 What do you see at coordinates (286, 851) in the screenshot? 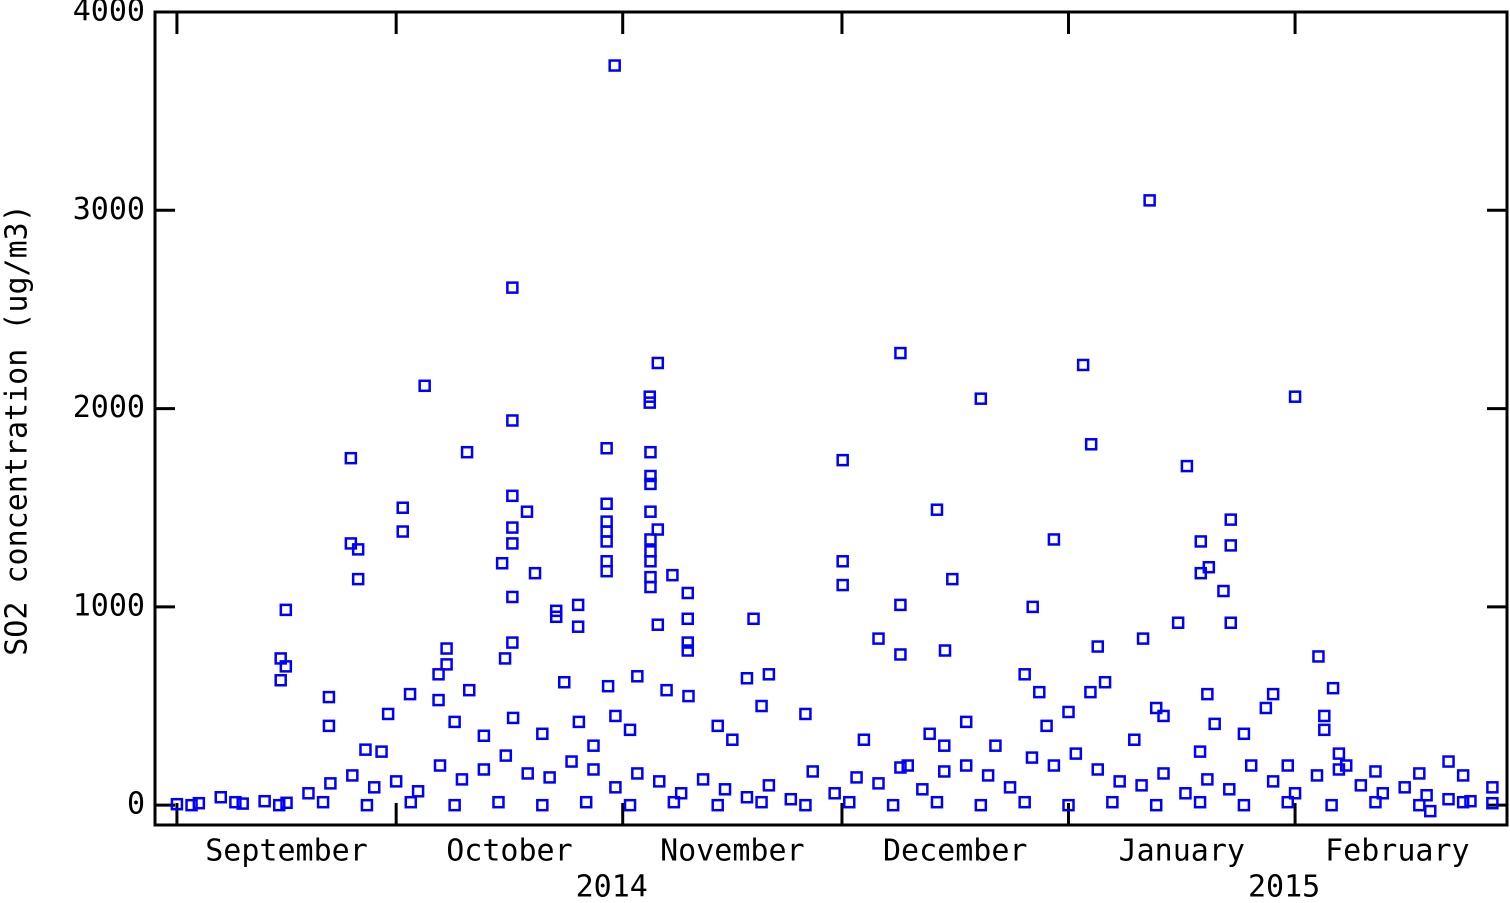
I see `x-month-label: September` at bounding box center [286, 851].